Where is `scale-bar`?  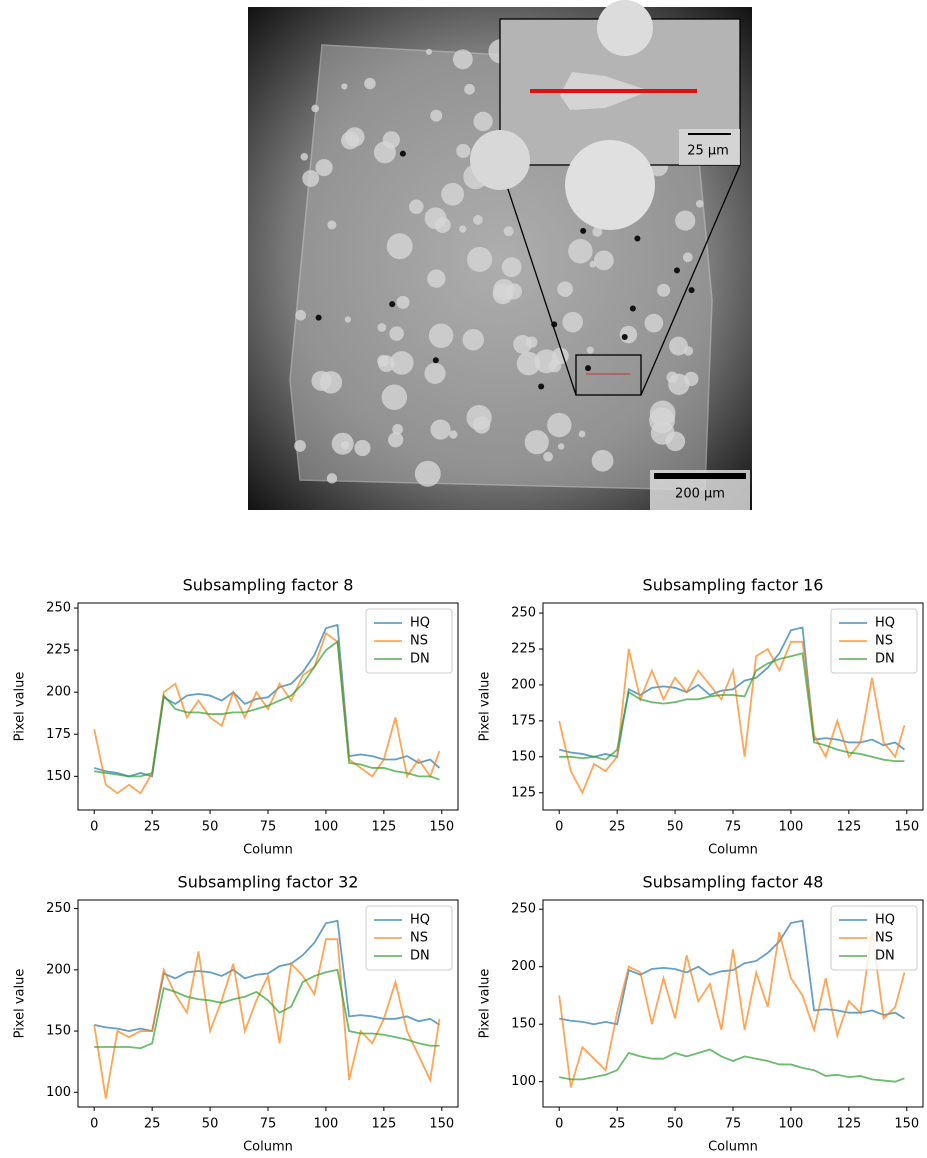 scale-bar is located at coordinates (700, 476).